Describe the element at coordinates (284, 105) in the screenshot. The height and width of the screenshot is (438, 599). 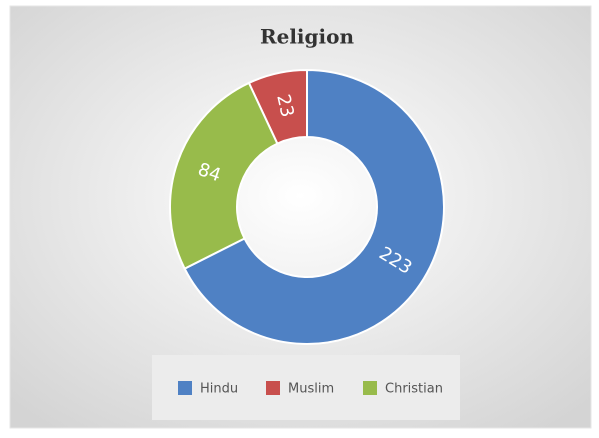
I see `data-label: 23` at that location.